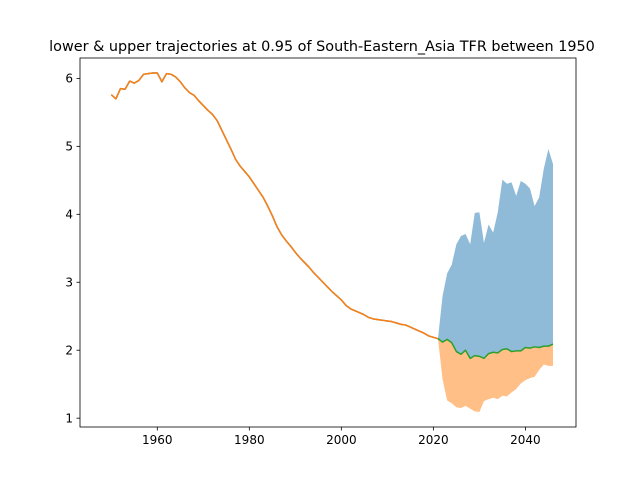 This screenshot has height=480, width=640. Describe the element at coordinates (495, 375) in the screenshot. I see `lower-trajectory-band` at that location.